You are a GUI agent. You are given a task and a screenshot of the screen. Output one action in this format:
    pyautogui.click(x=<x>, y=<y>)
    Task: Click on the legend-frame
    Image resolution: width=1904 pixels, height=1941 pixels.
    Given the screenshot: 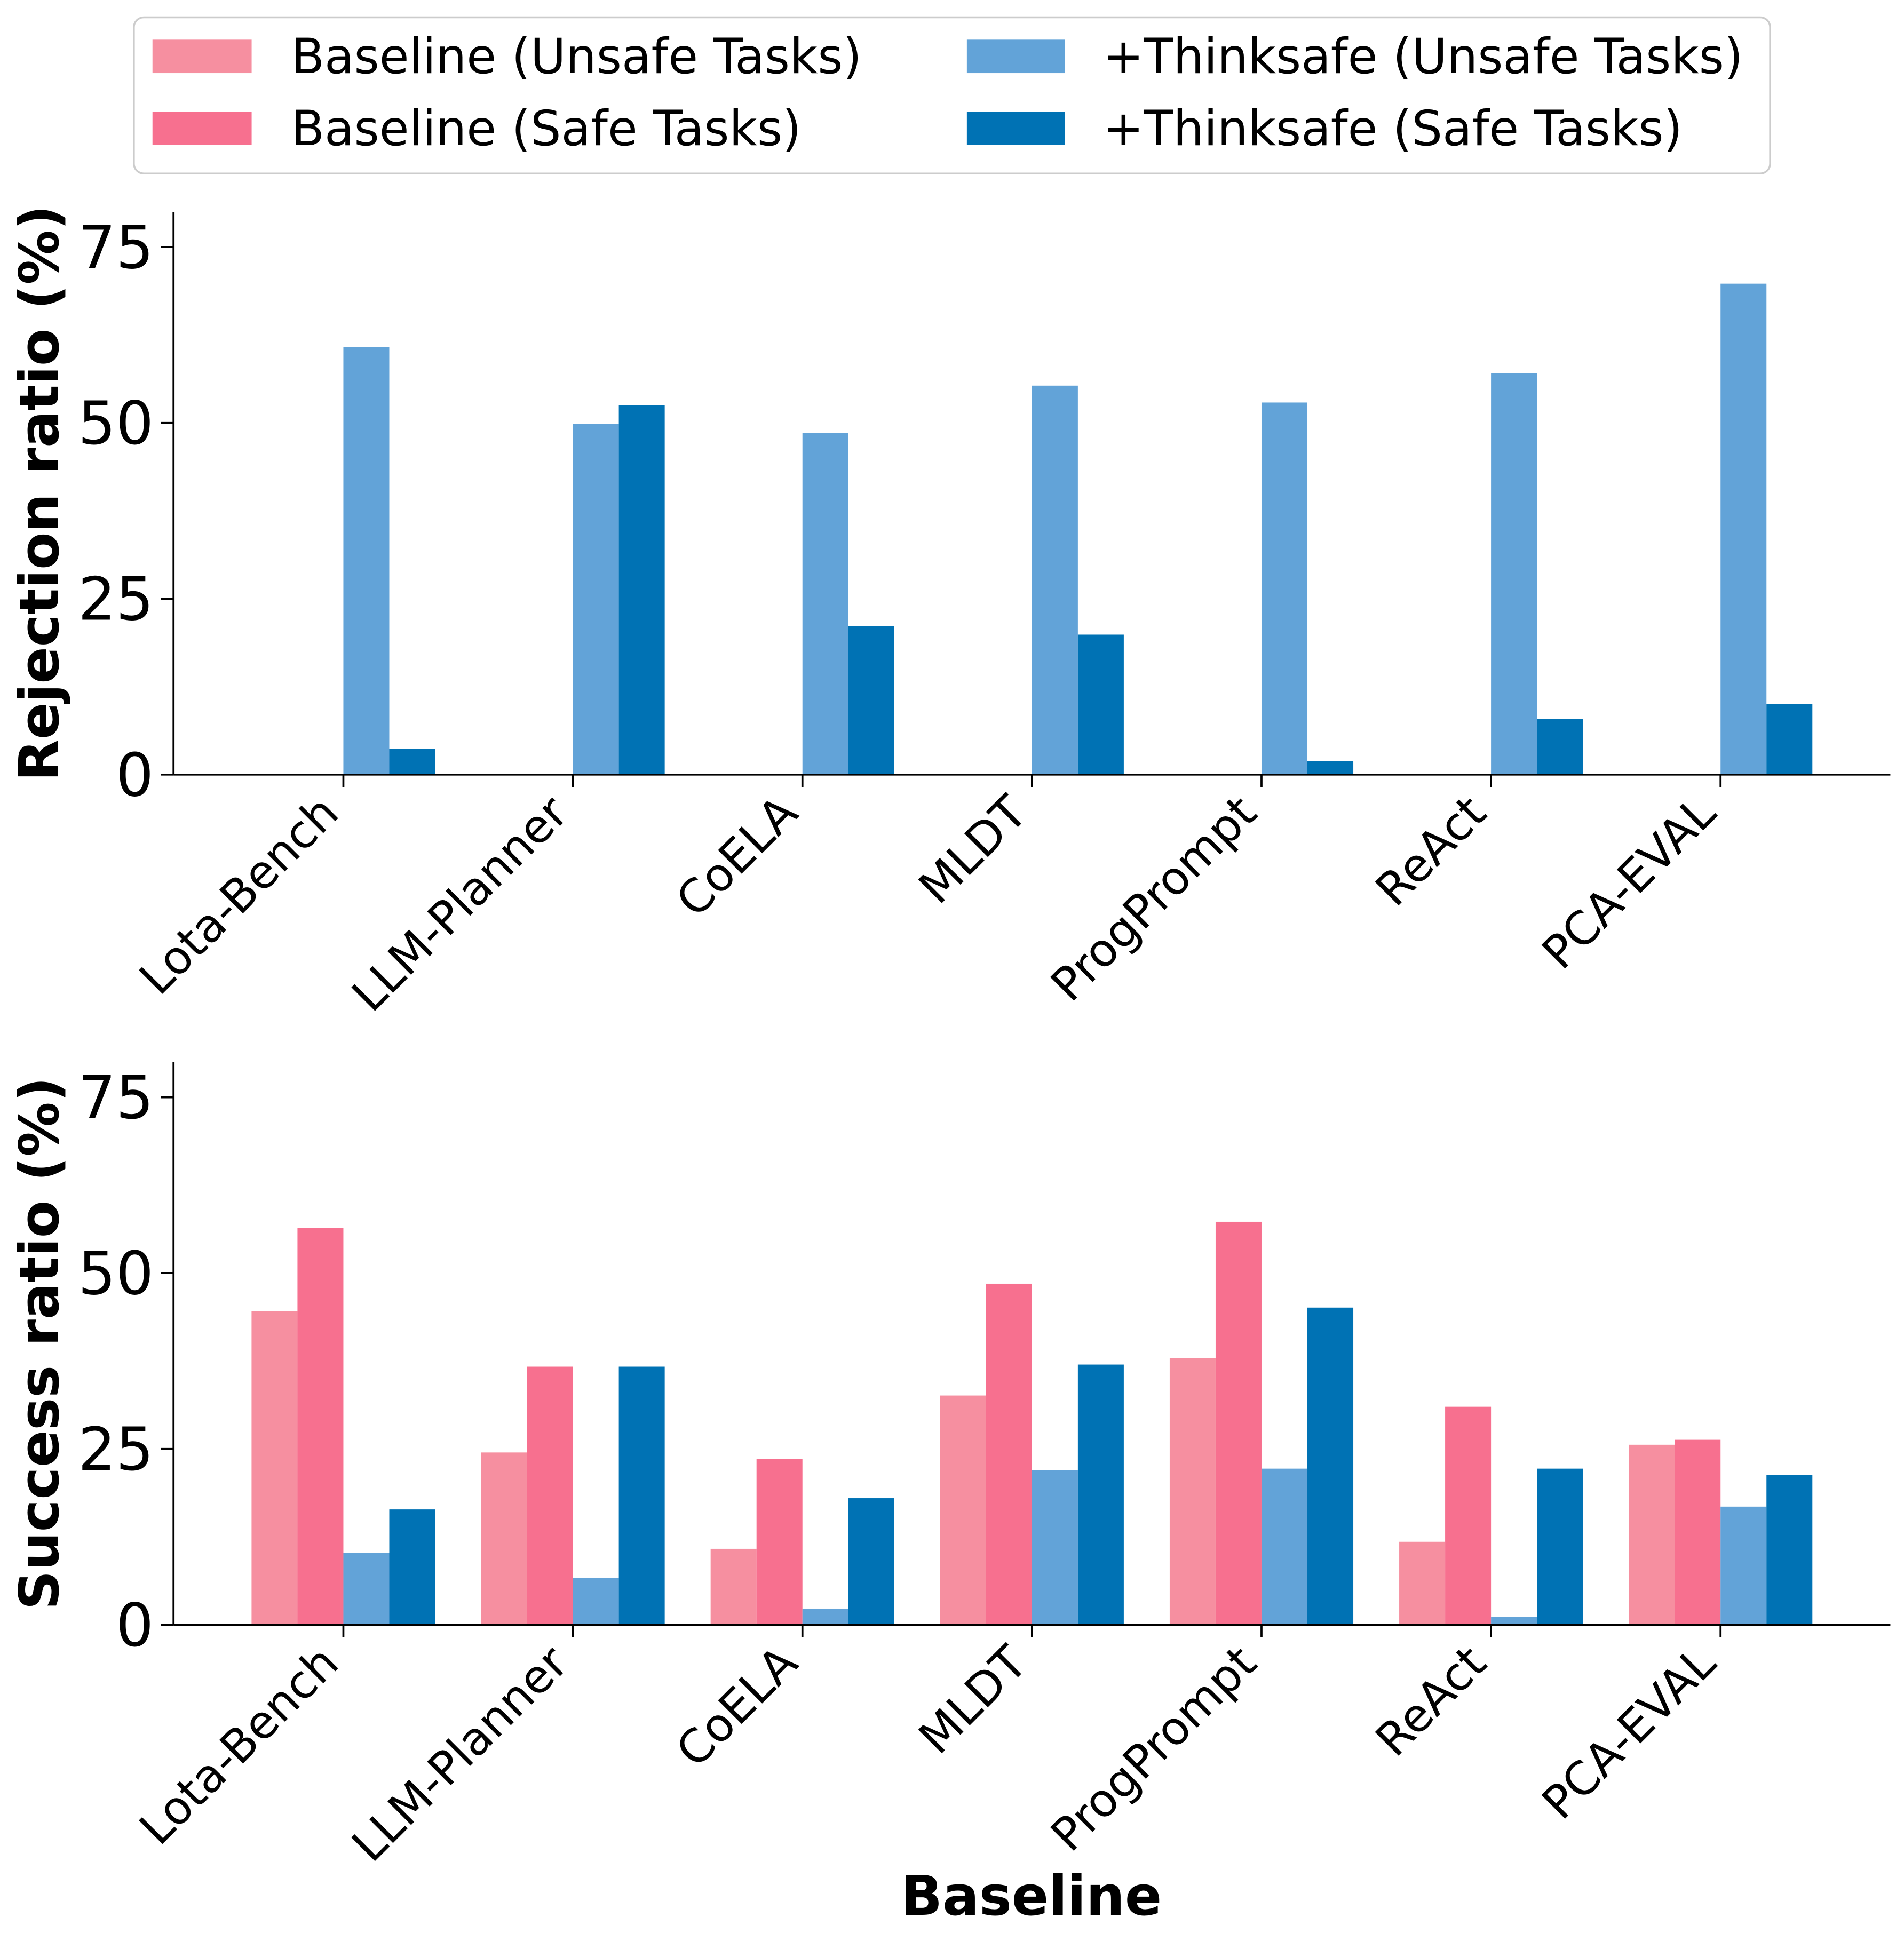 What is the action you would take?
    pyautogui.click(x=952, y=95)
    